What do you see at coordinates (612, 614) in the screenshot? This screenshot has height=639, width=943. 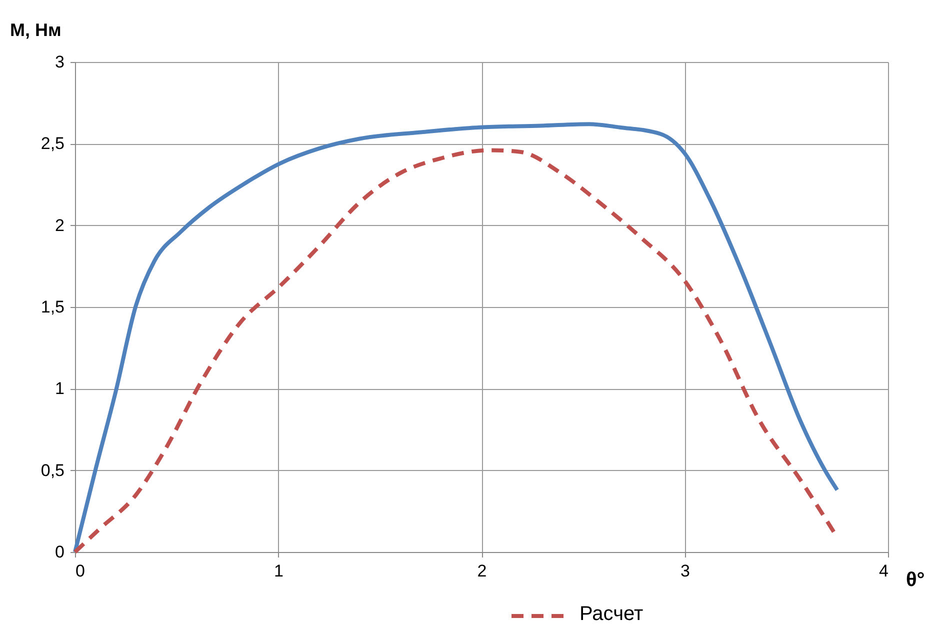 I see `legend-label: Расчет` at bounding box center [612, 614].